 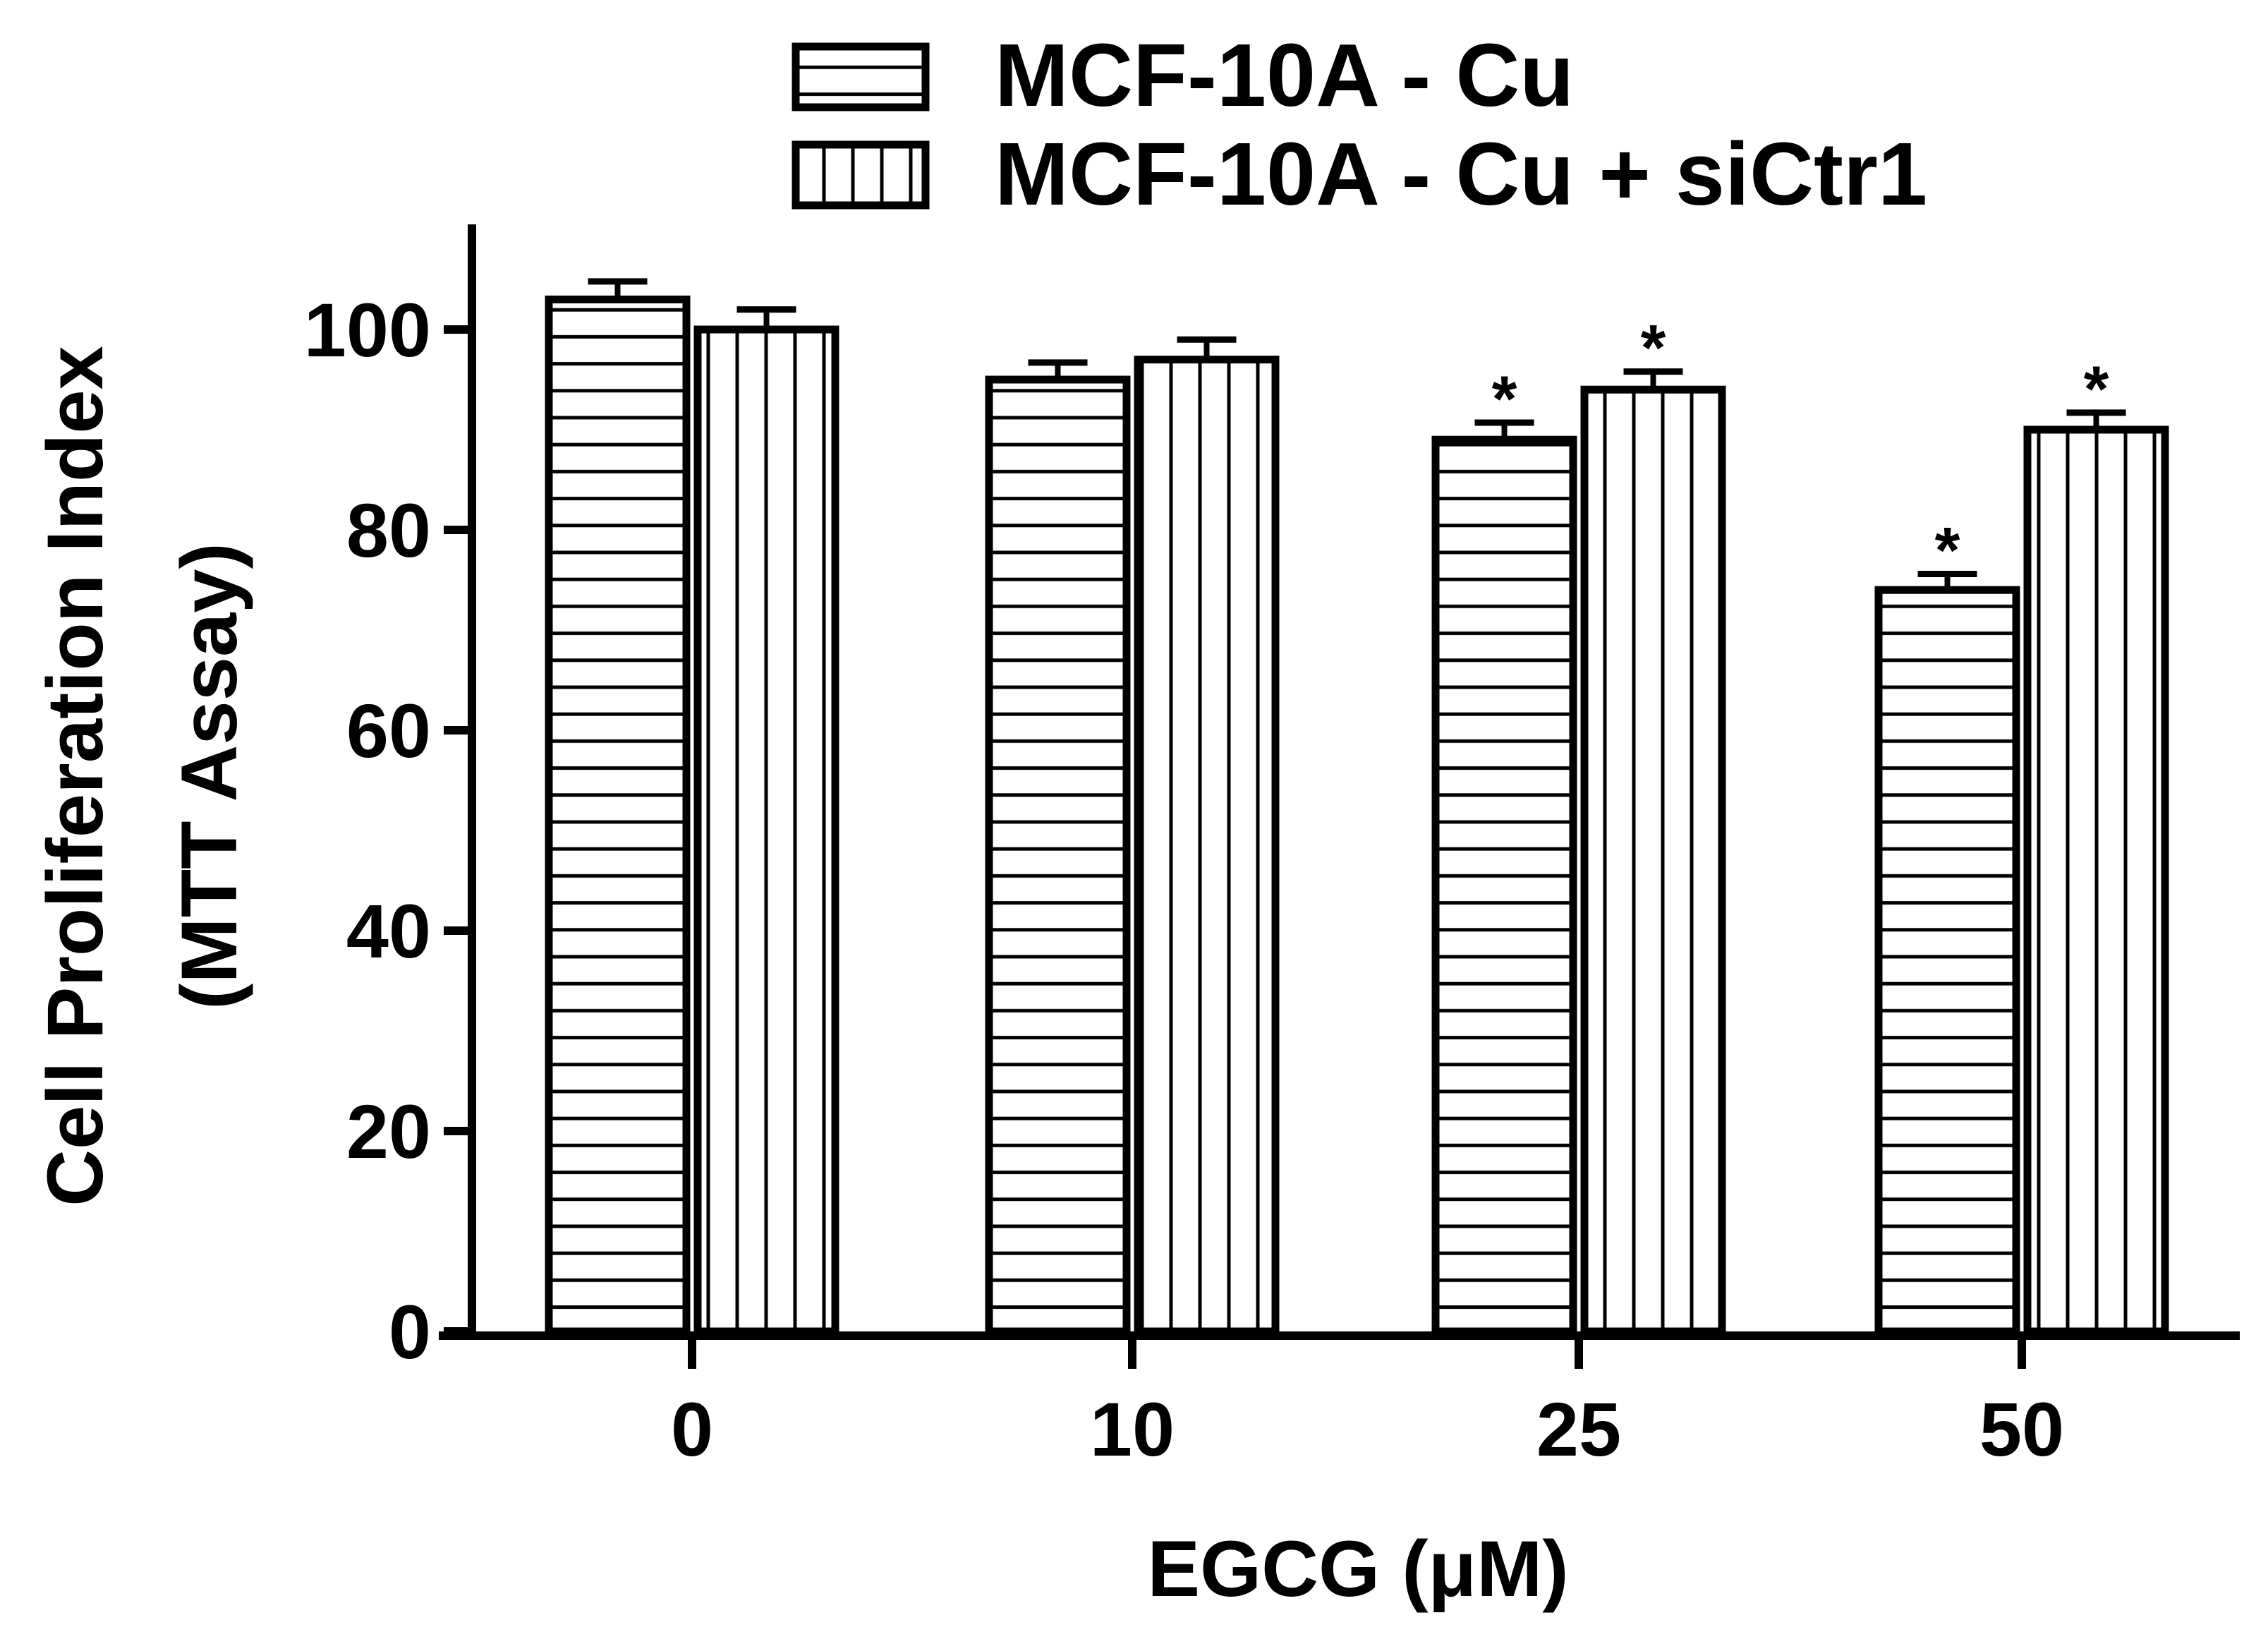 I want to click on legend-item-series-2: MCF-10A - Cu + siCtr1, so click(x=1359, y=174).